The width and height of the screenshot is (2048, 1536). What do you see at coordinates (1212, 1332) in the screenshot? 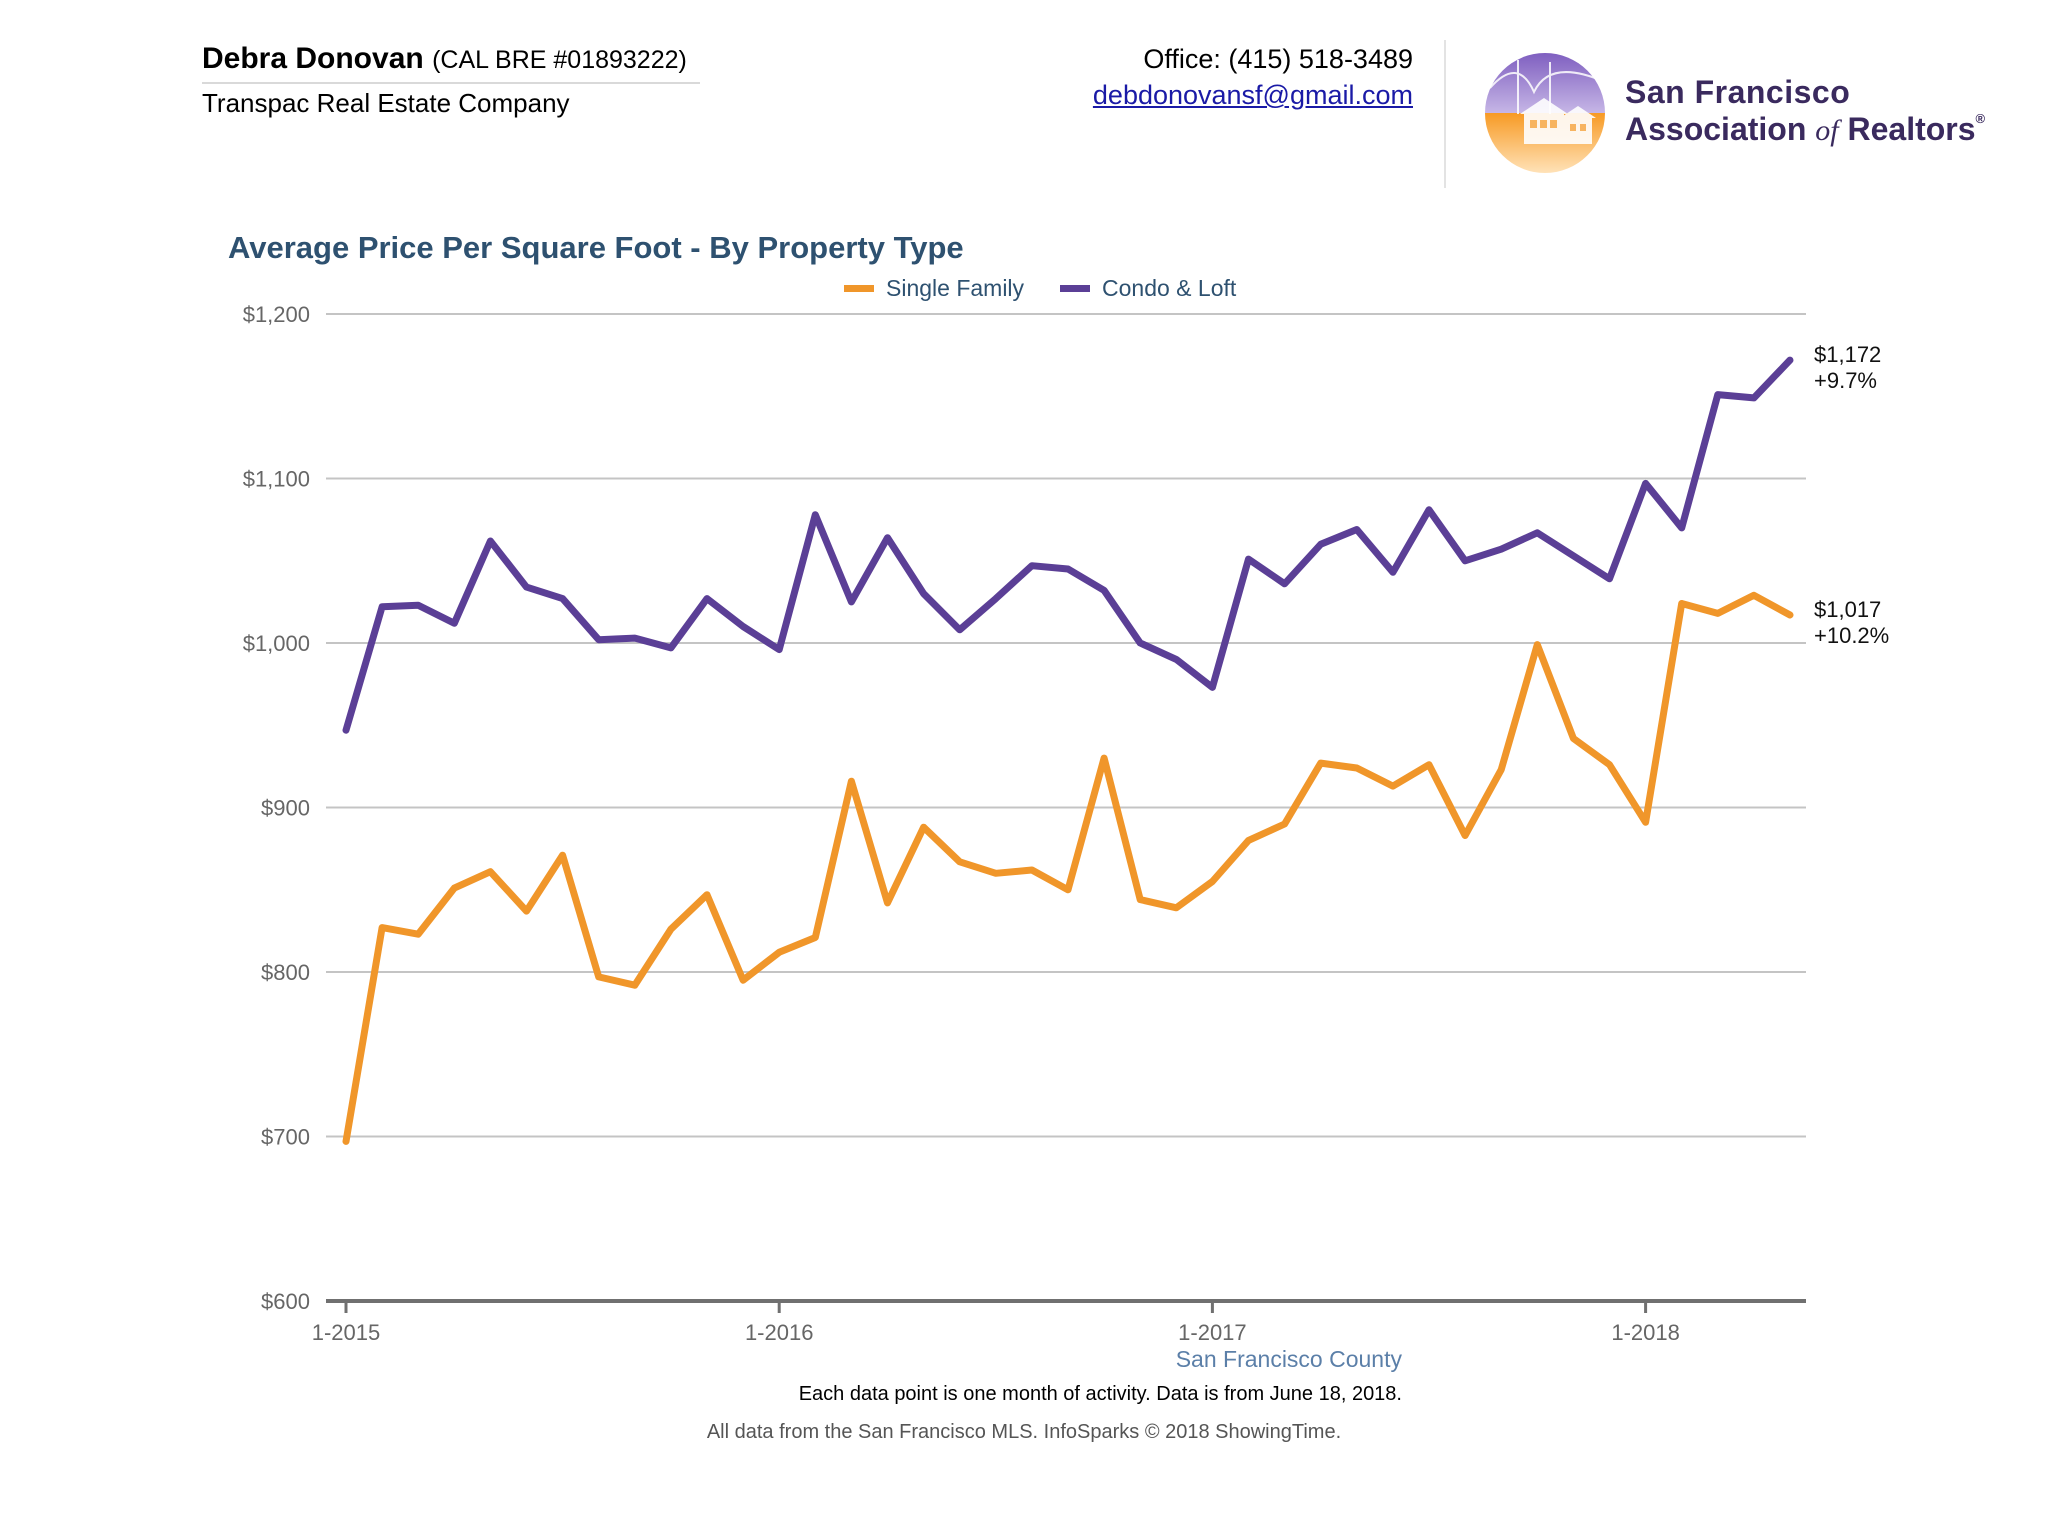
I see `x-tick-label: 1-2017` at bounding box center [1212, 1332].